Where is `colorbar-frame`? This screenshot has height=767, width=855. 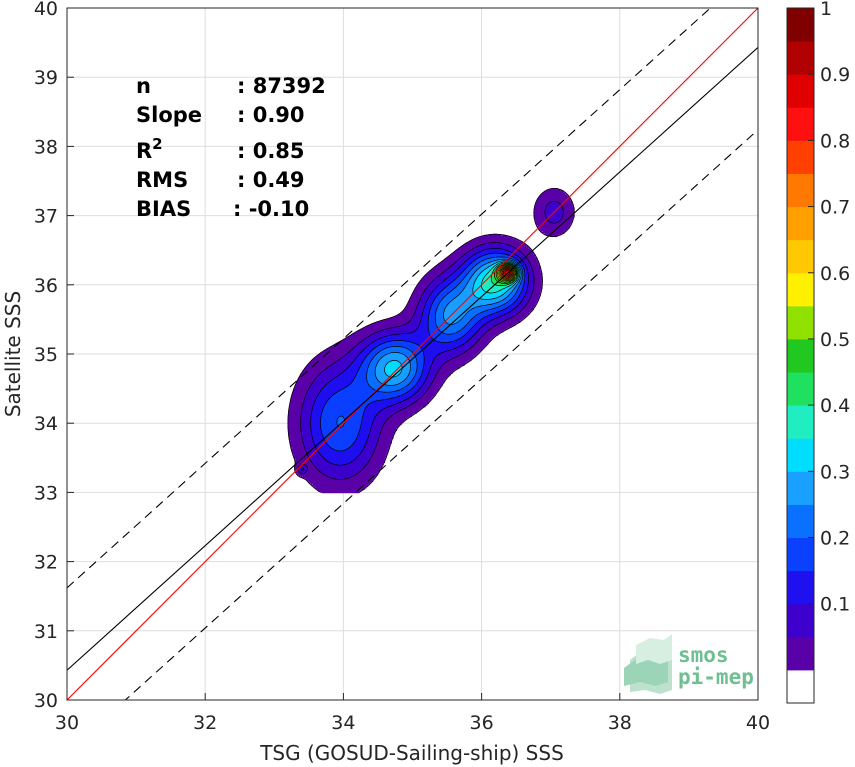
colorbar-frame is located at coordinates (800, 355).